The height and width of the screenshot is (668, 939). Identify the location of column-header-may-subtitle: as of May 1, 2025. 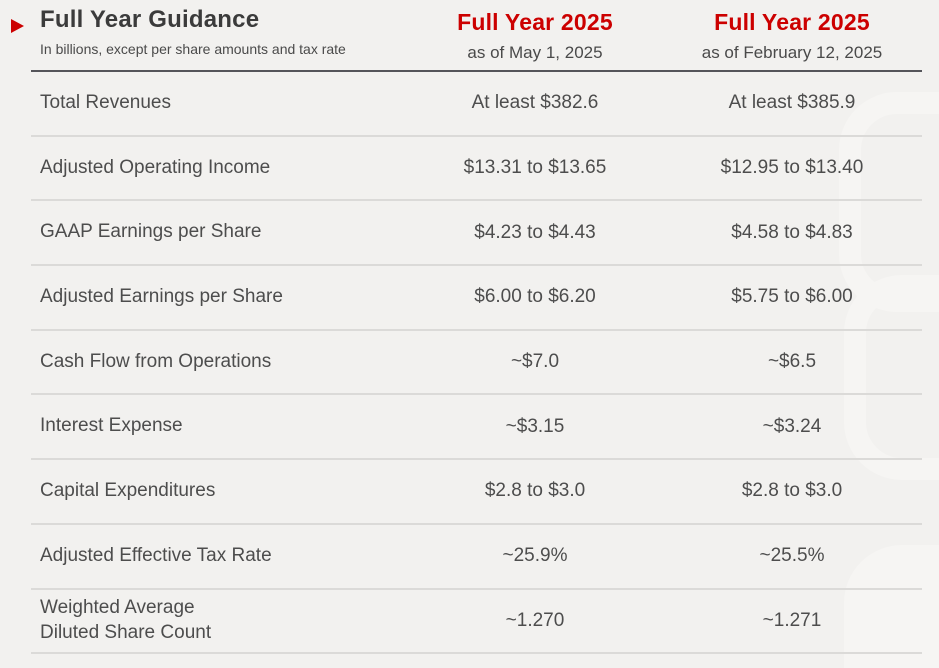
(535, 52).